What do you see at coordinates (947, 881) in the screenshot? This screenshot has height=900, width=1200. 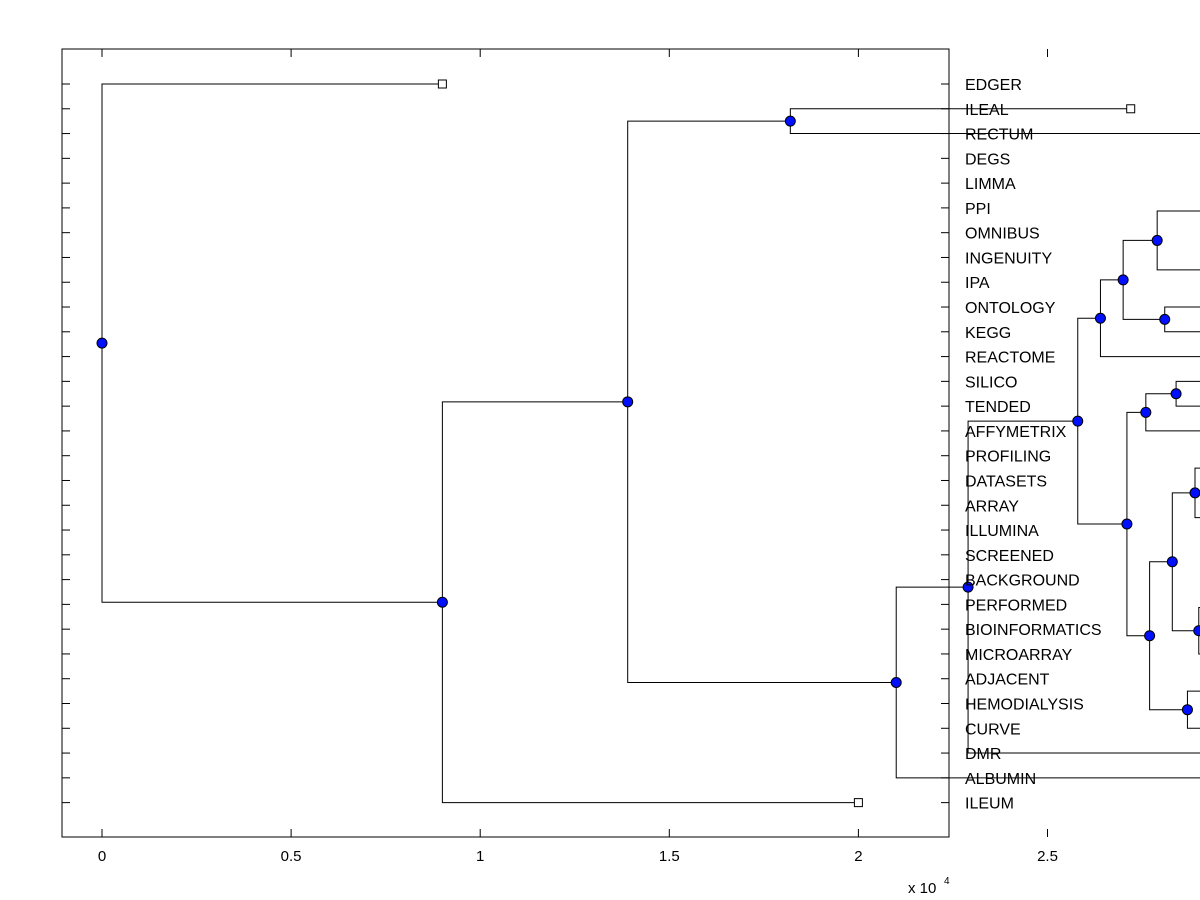 I see `x-scale-exponent: 4` at bounding box center [947, 881].